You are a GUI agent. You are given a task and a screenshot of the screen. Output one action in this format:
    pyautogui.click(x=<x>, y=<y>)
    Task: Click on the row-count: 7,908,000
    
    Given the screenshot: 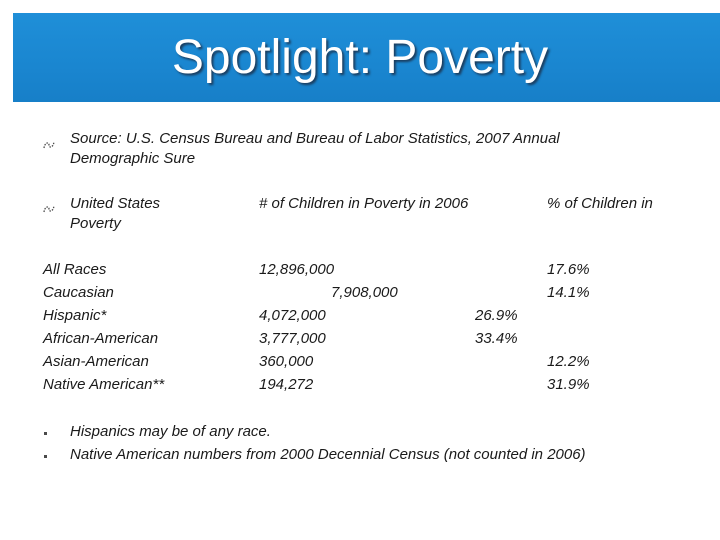 What is the action you would take?
    pyautogui.click(x=364, y=292)
    